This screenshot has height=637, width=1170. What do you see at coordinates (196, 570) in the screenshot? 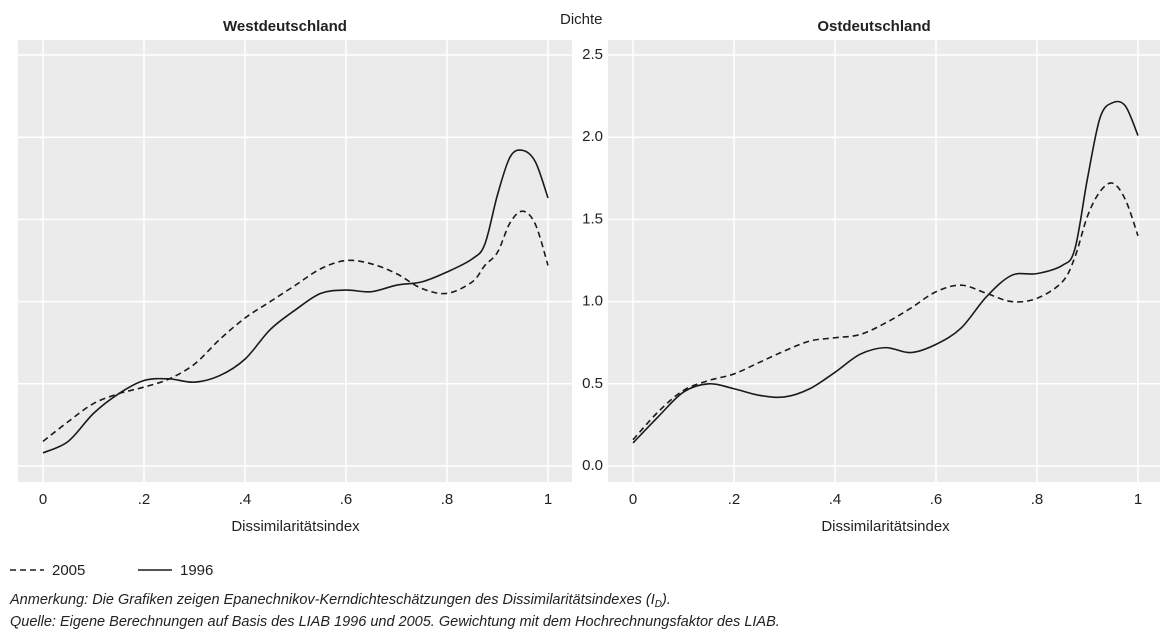
I see `legend-label: 1996` at bounding box center [196, 570].